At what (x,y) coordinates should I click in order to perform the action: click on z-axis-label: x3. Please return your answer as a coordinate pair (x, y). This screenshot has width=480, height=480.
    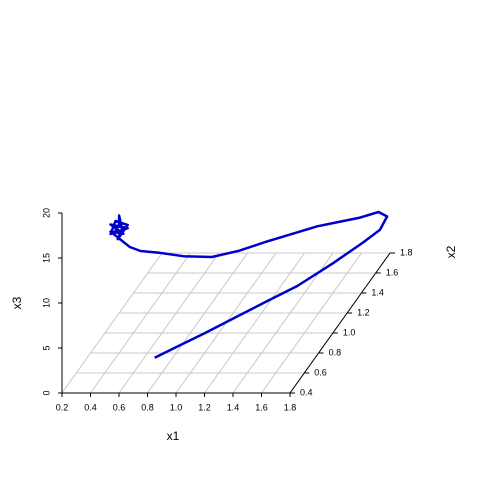
    Looking at the image, I should click on (17, 302).